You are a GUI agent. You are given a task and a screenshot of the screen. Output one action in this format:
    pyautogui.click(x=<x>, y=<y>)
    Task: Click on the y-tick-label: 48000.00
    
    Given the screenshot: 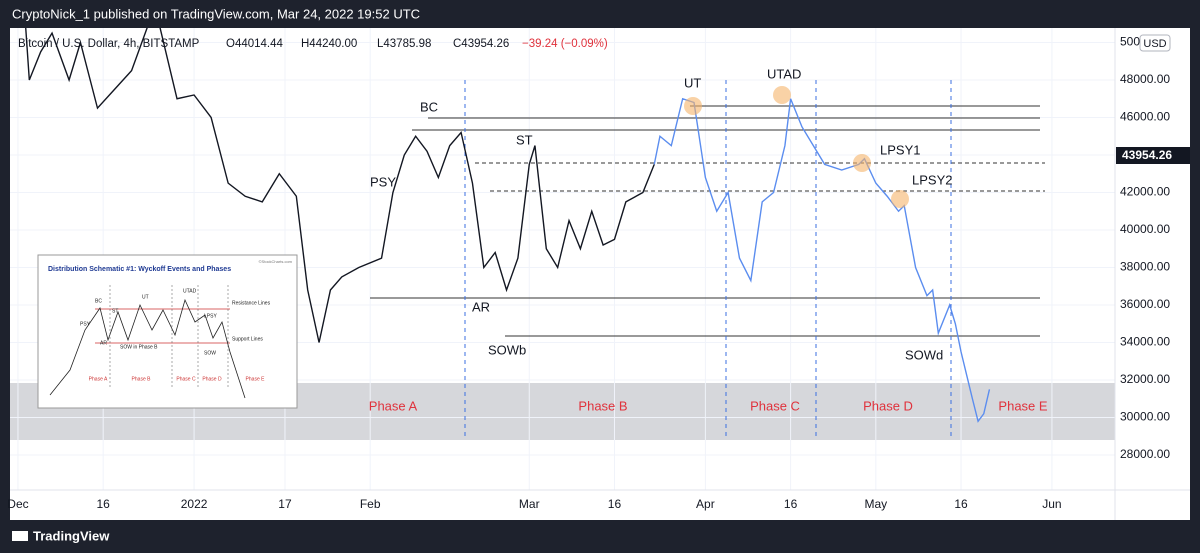 What is the action you would take?
    pyautogui.click(x=1145, y=79)
    